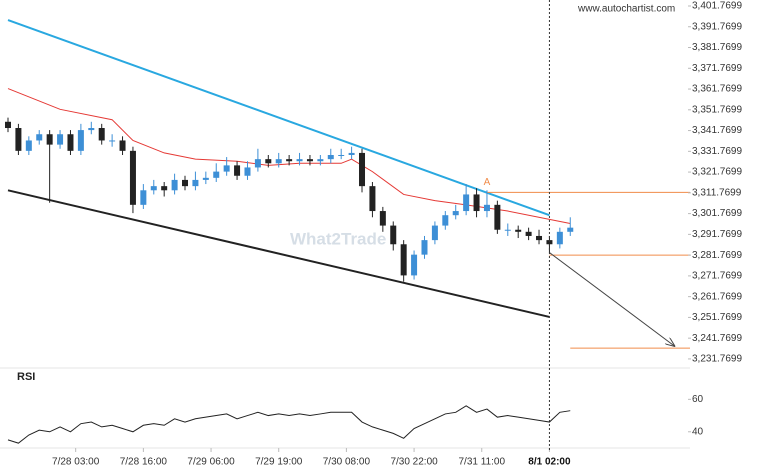  Describe the element at coordinates (144, 462) in the screenshot. I see `x-tick-label: 7/28 16:00` at that location.